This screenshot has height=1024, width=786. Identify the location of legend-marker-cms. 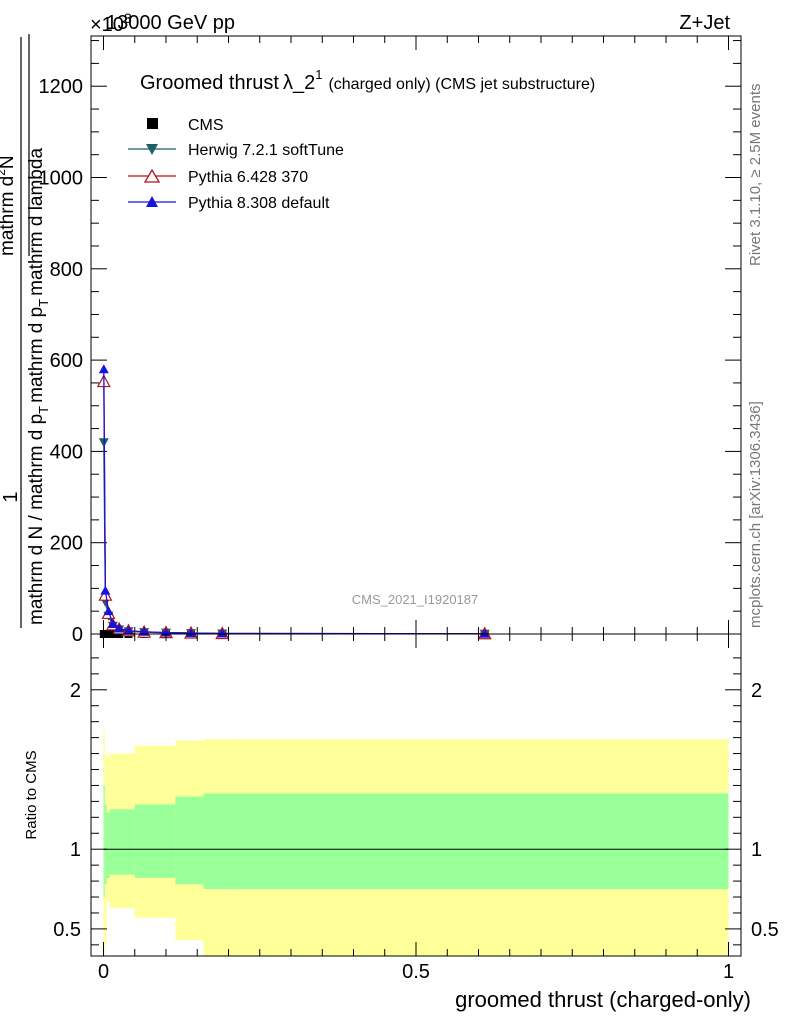
(152, 123).